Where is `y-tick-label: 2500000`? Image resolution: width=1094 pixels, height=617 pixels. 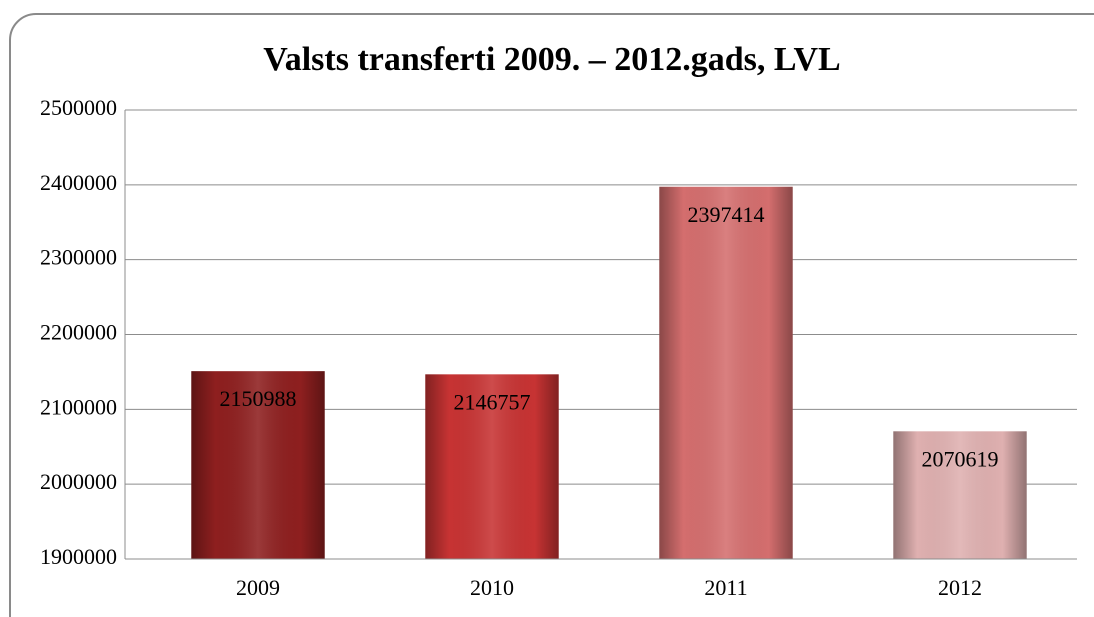 y-tick-label: 2500000 is located at coordinates (78, 107).